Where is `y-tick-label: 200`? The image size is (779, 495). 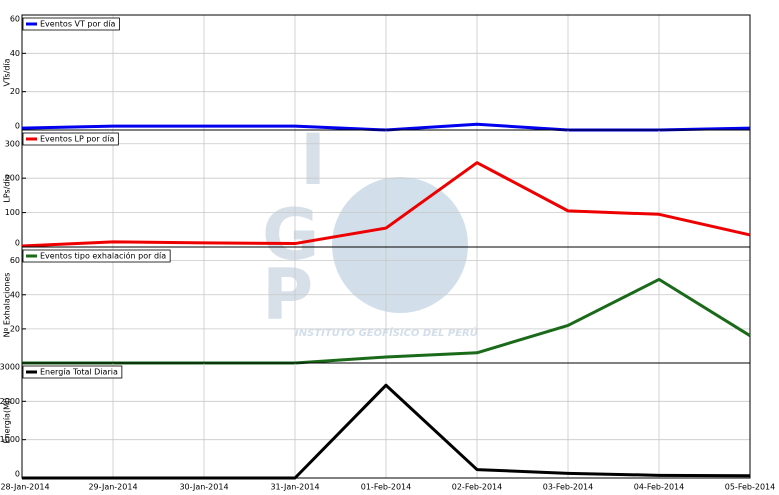
y-tick-label: 200 is located at coordinates (12, 178).